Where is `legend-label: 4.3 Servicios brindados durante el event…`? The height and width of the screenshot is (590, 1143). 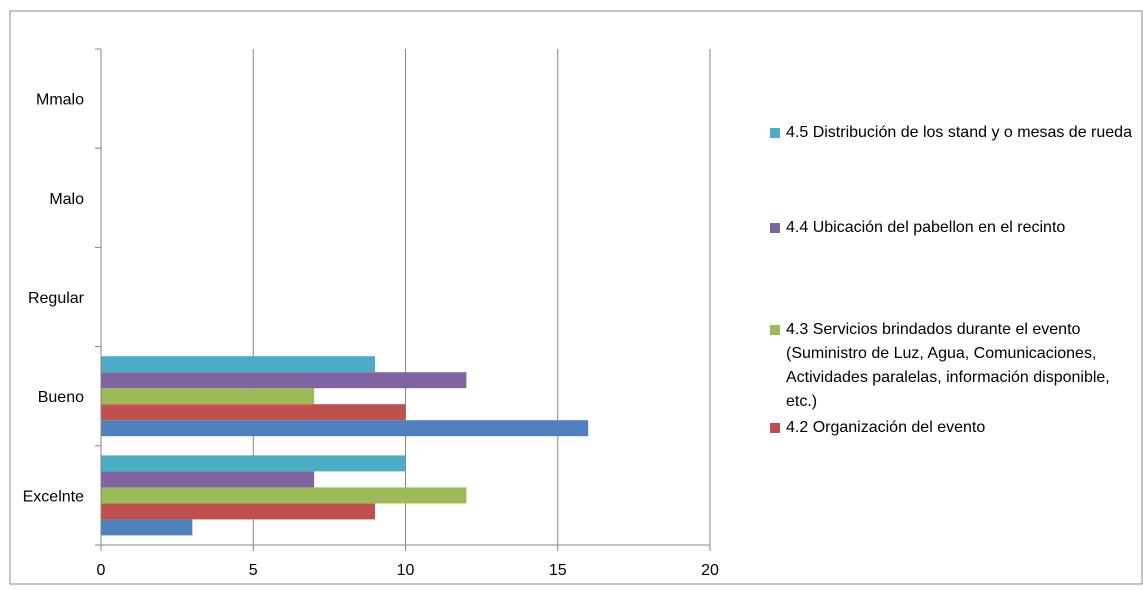
legend-label: 4.3 Servicios brindados durante el event… is located at coordinates (948, 365).